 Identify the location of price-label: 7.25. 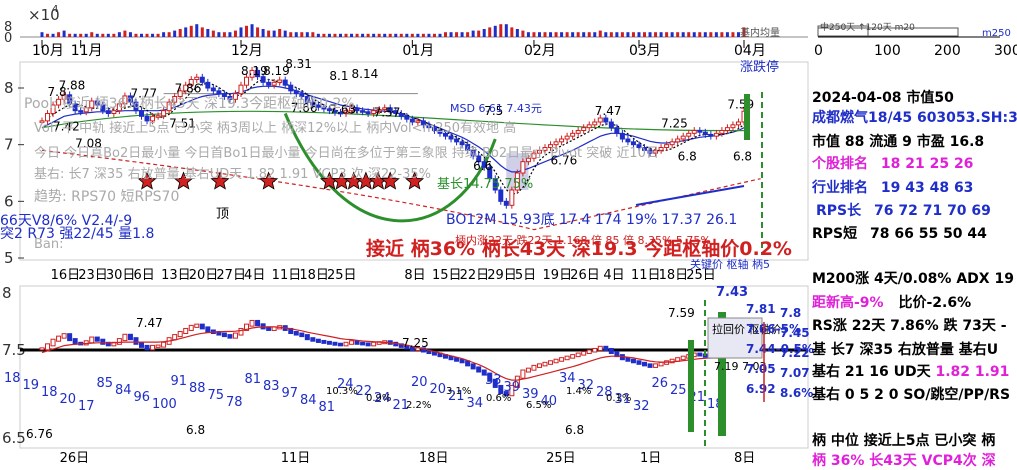
(674, 124).